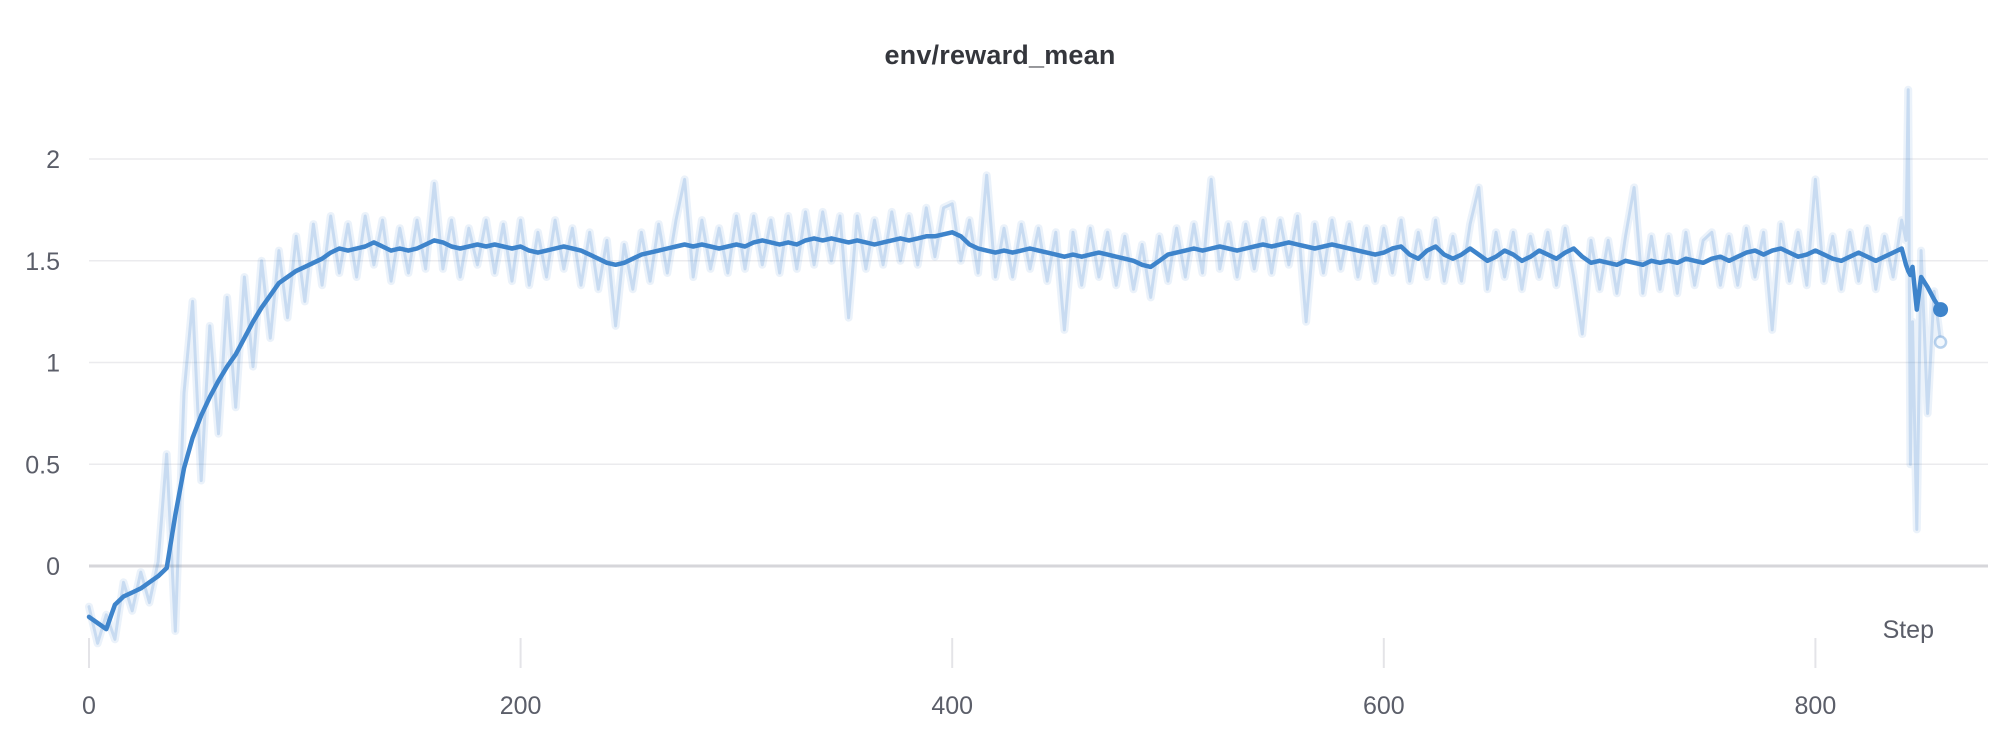  Describe the element at coordinates (42, 465) in the screenshot. I see `y-tick-label: 0.5` at that location.